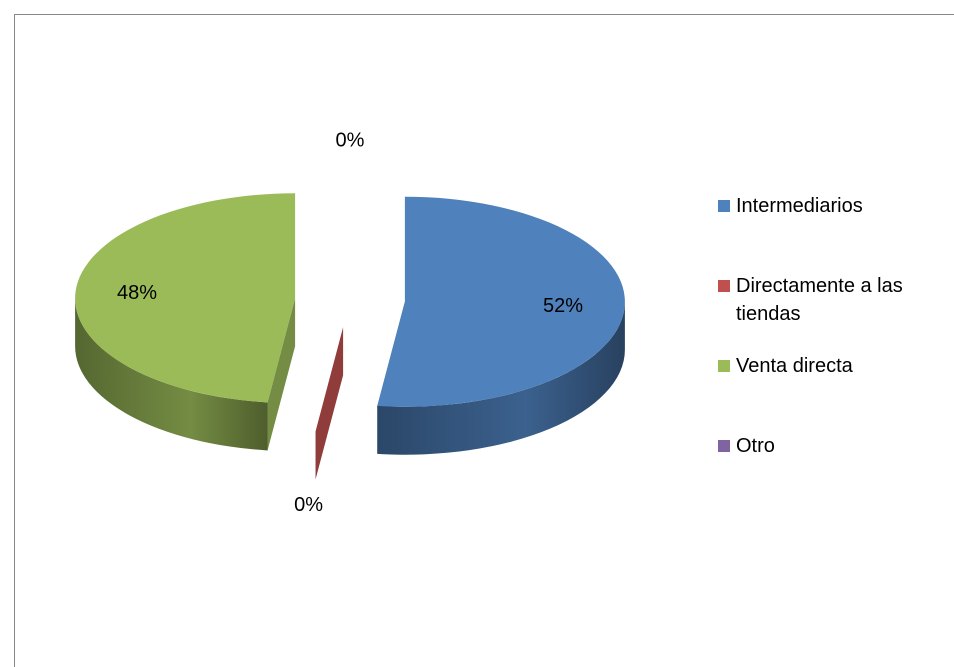  I want to click on legend-label: Venta directa, so click(794, 366).